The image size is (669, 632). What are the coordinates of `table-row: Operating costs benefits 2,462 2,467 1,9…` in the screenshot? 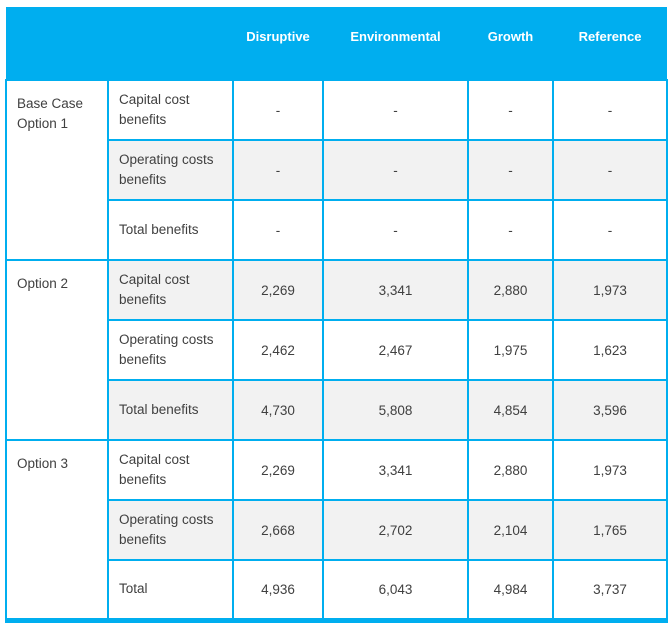 It's located at (337, 350).